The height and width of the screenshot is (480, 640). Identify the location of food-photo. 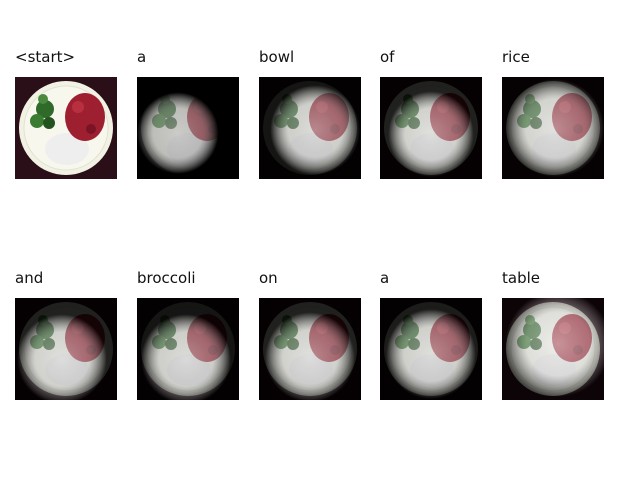
(66, 128).